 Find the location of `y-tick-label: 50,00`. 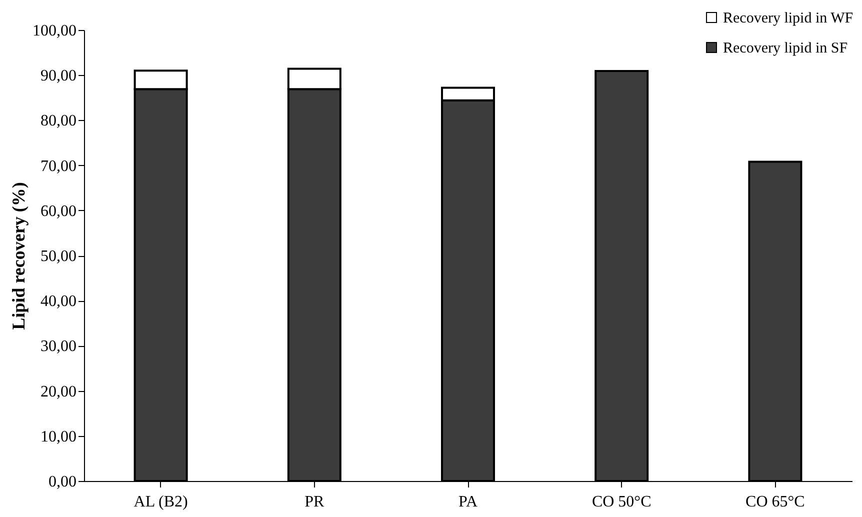

y-tick-label: 50,00 is located at coordinates (58, 256).